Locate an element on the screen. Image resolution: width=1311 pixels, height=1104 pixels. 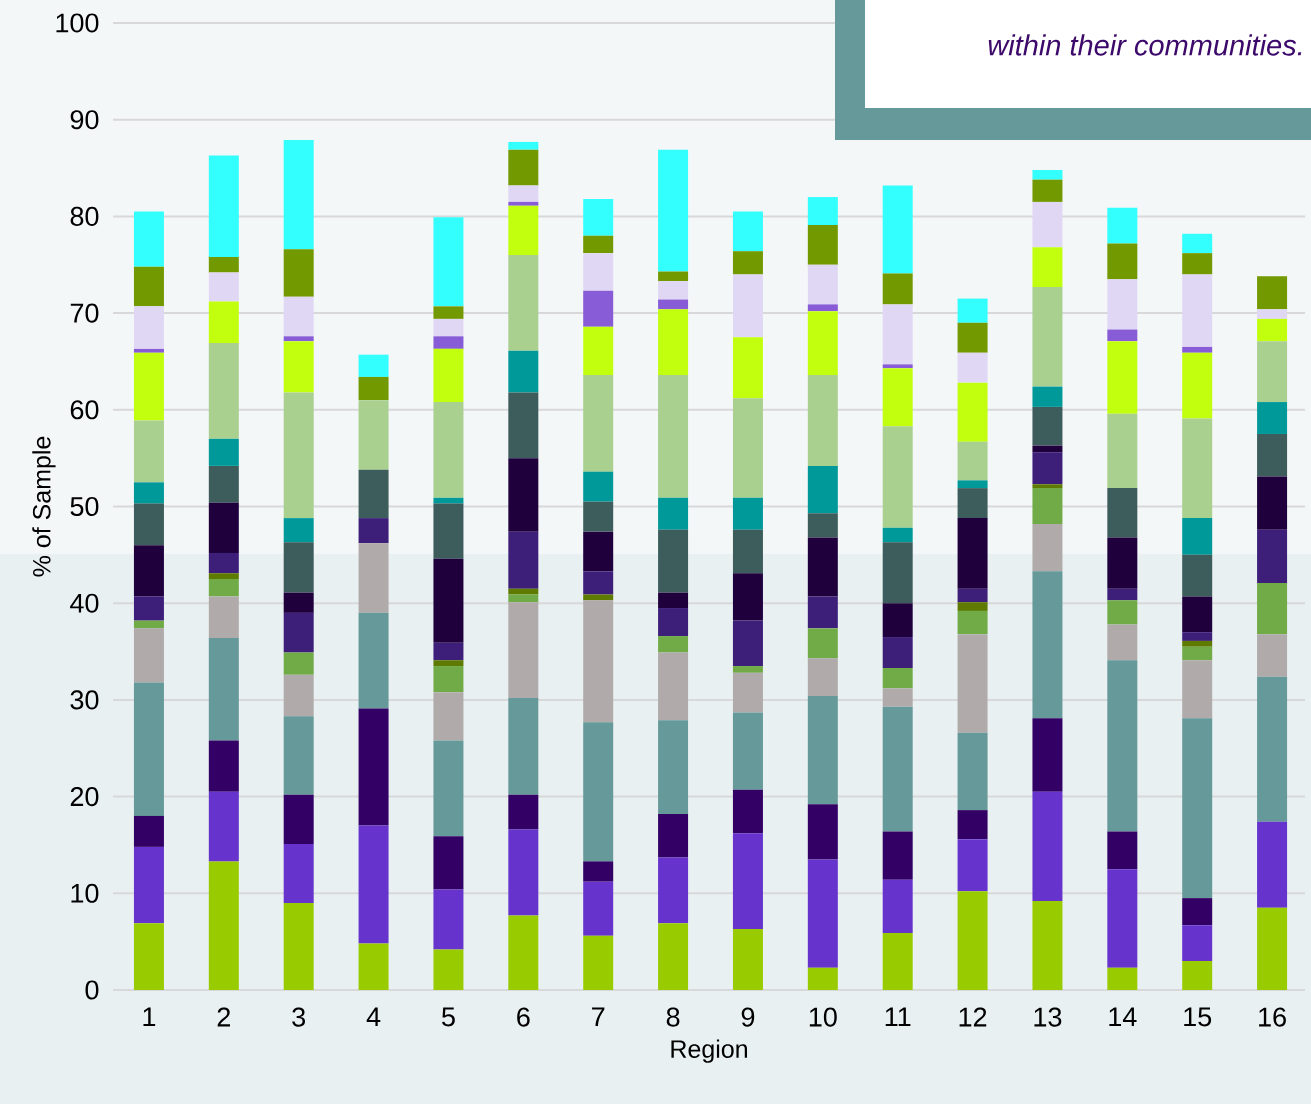
y-tick-label: 10 is located at coordinates (85, 893).